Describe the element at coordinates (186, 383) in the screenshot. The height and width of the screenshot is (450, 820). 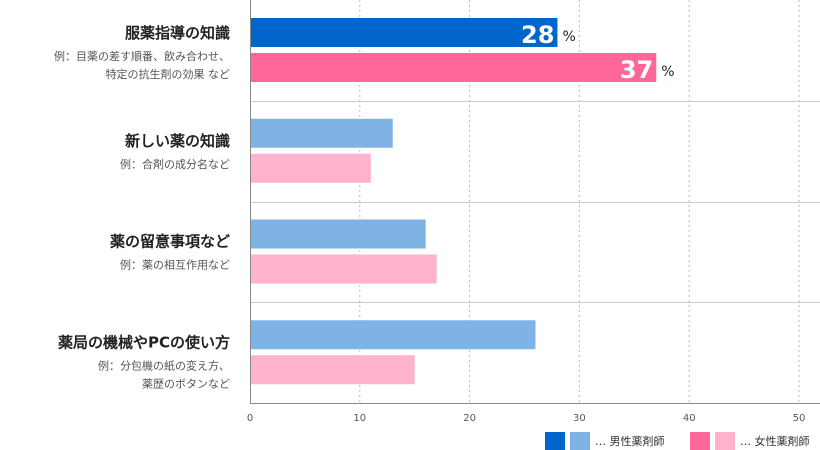
I see `category-note-3-1: 薬歴のボタンなど` at that location.